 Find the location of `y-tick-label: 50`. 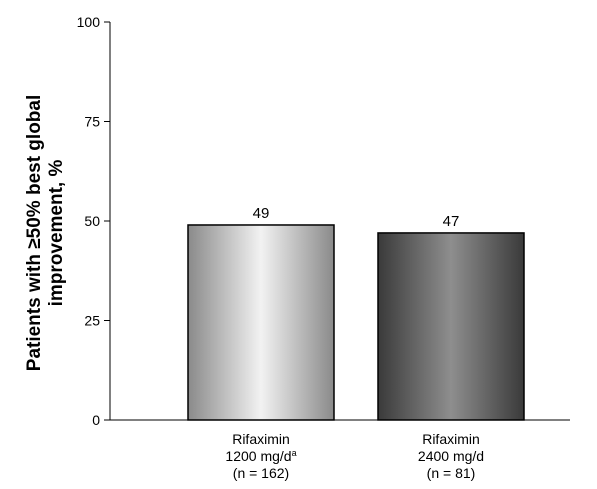

y-tick-label: 50 is located at coordinates (92, 221).